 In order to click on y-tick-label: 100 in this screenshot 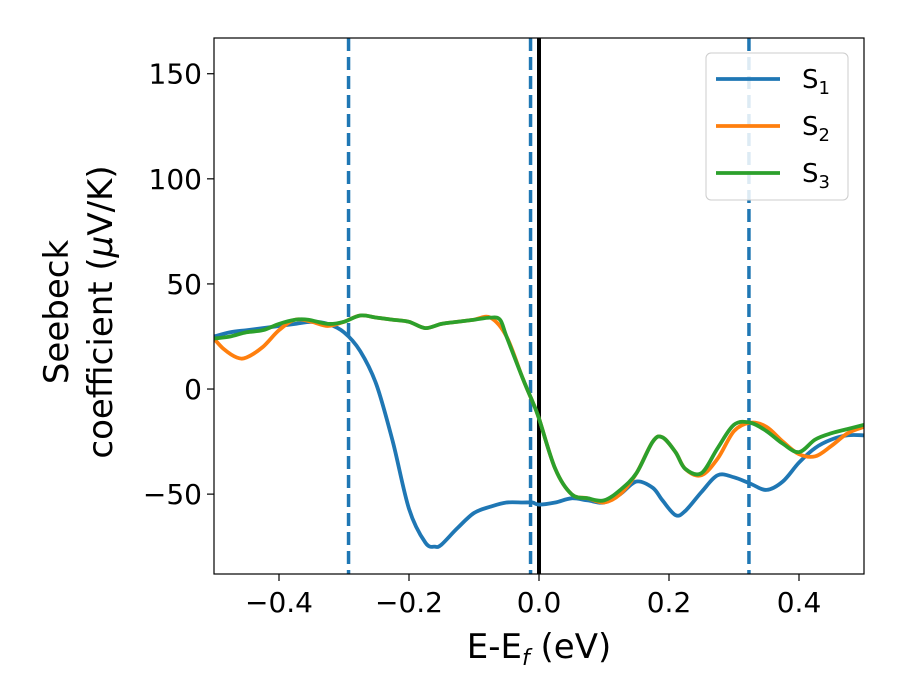, I will do `click(175, 179)`.